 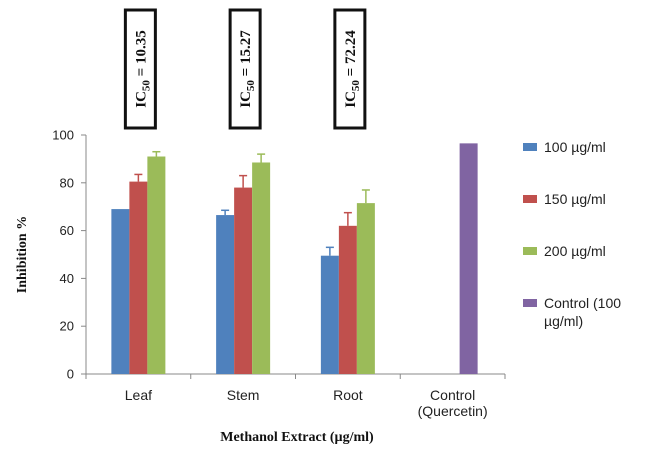 I want to click on y-tick-label: 60, so click(x=67, y=230).